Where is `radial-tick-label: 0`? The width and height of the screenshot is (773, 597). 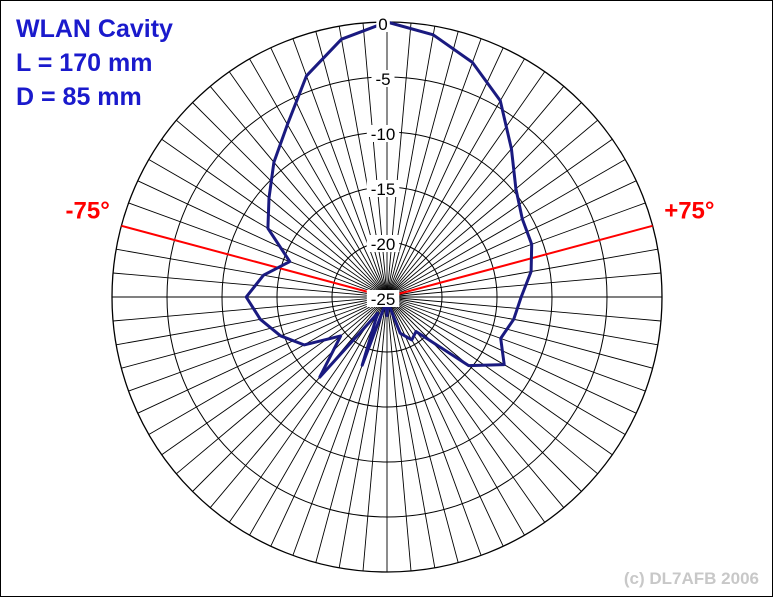
radial-tick-label: 0 is located at coordinates (382, 24).